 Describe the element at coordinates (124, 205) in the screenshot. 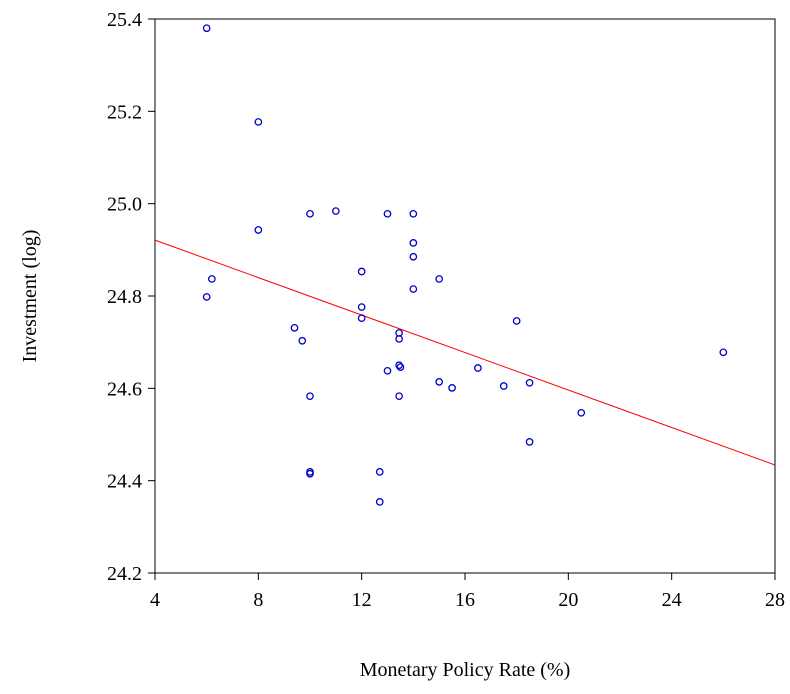

I see `y-tick-label: 25.0` at that location.